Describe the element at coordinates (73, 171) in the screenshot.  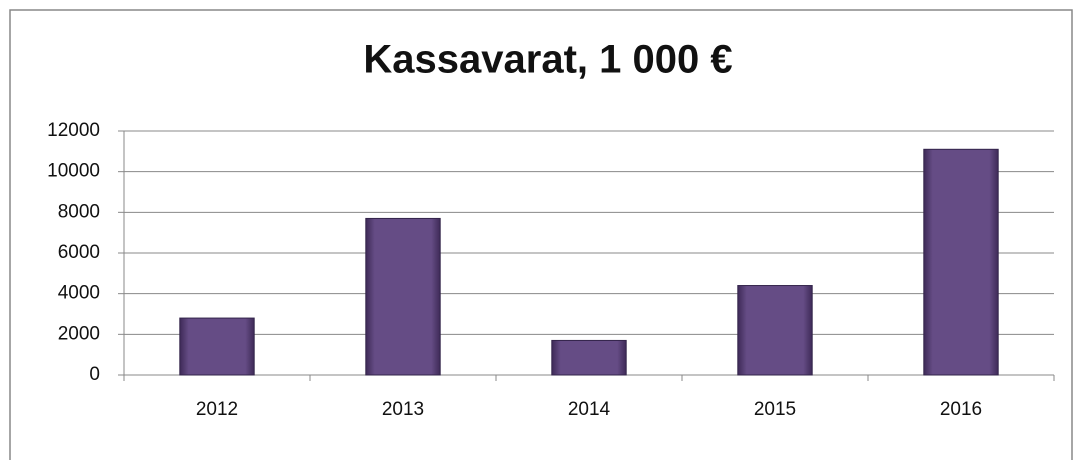
I see `y-tick-label: 10000` at that location.